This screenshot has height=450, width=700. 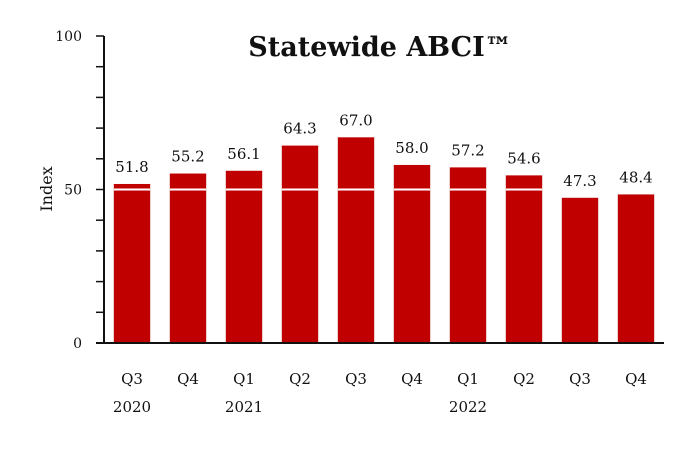 What do you see at coordinates (68, 37) in the screenshot?
I see `y-tick-label: 100` at bounding box center [68, 37].